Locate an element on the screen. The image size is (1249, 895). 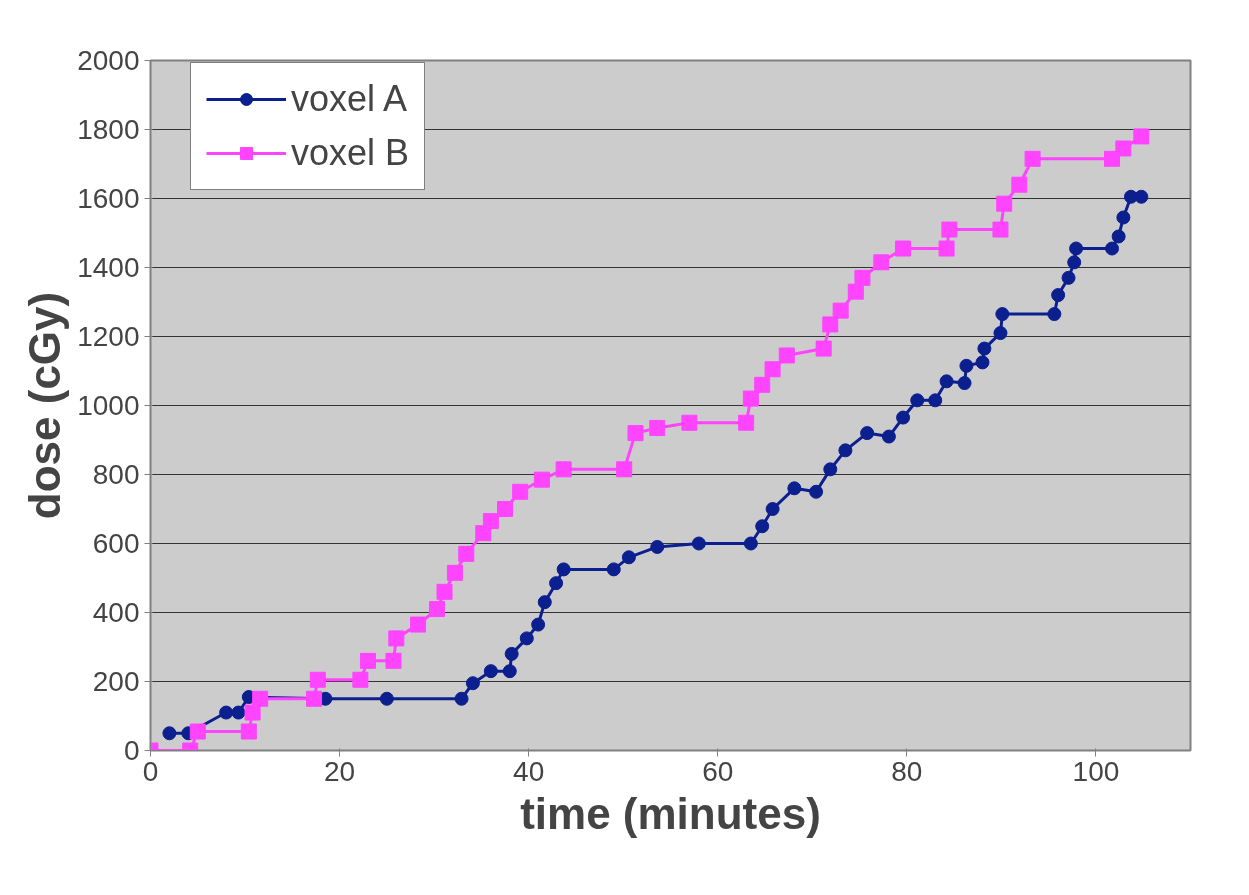
y-tick-label: 2000 is located at coordinates (108, 60).